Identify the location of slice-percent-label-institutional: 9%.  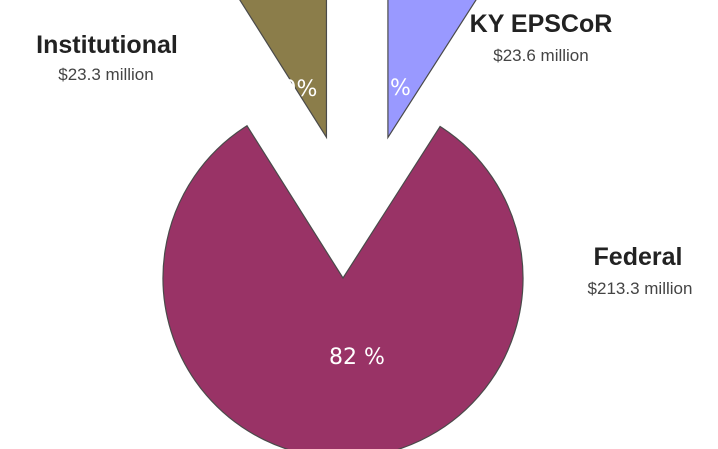
(300, 89).